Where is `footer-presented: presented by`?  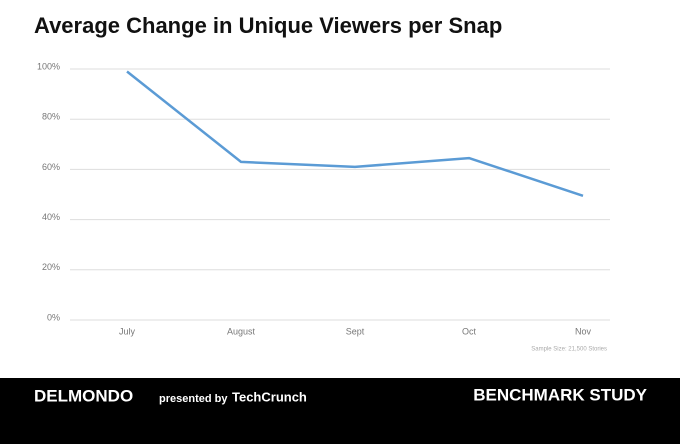
footer-presented: presented by is located at coordinates (193, 399).